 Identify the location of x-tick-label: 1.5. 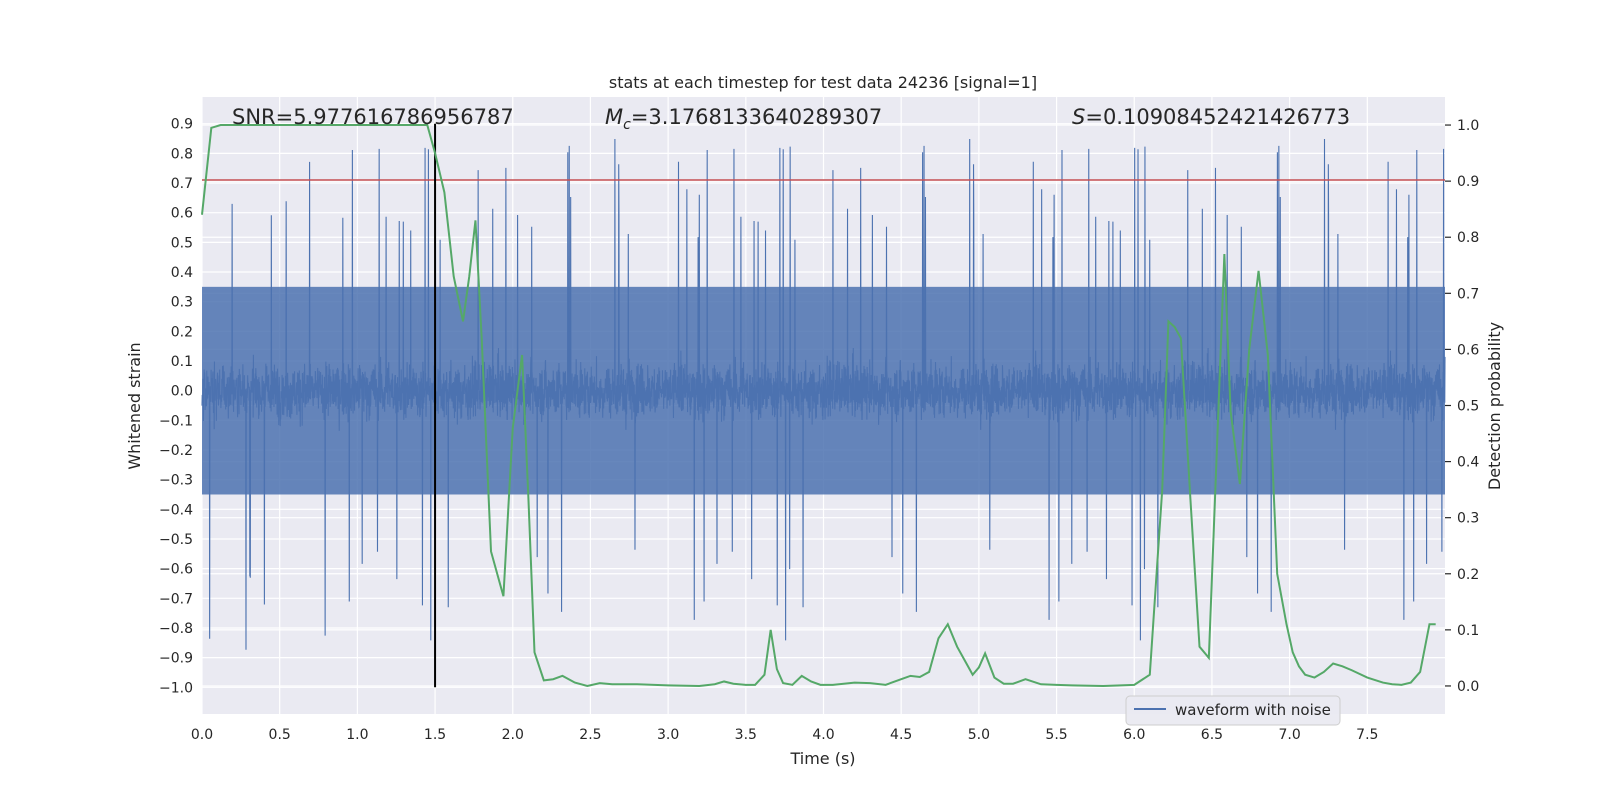
(435, 735).